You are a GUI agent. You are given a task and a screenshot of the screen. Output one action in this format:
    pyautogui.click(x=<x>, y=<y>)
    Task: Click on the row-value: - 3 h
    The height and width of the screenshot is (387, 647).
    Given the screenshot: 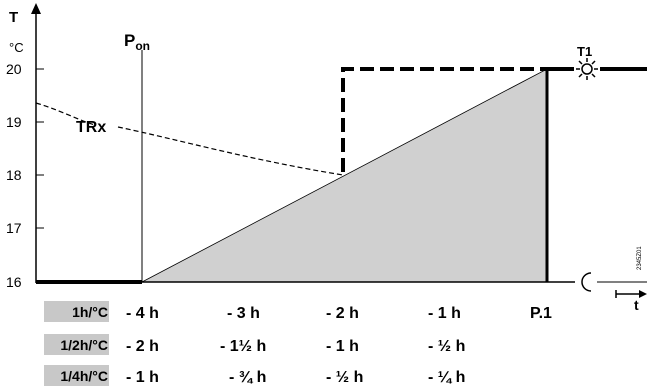 What is the action you would take?
    pyautogui.click(x=243, y=313)
    